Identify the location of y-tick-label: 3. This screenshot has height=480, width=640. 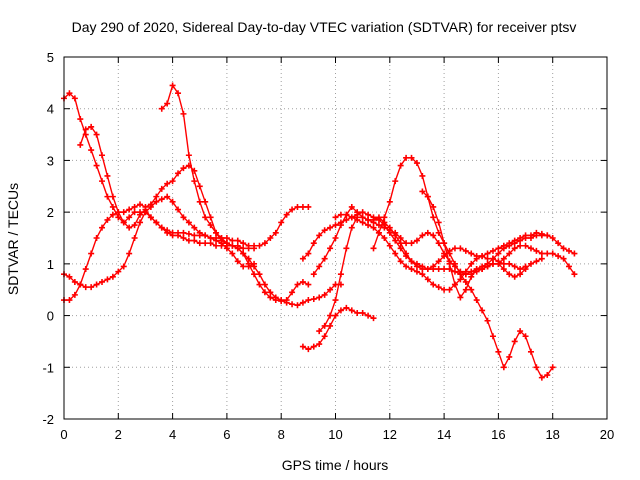
(50, 160).